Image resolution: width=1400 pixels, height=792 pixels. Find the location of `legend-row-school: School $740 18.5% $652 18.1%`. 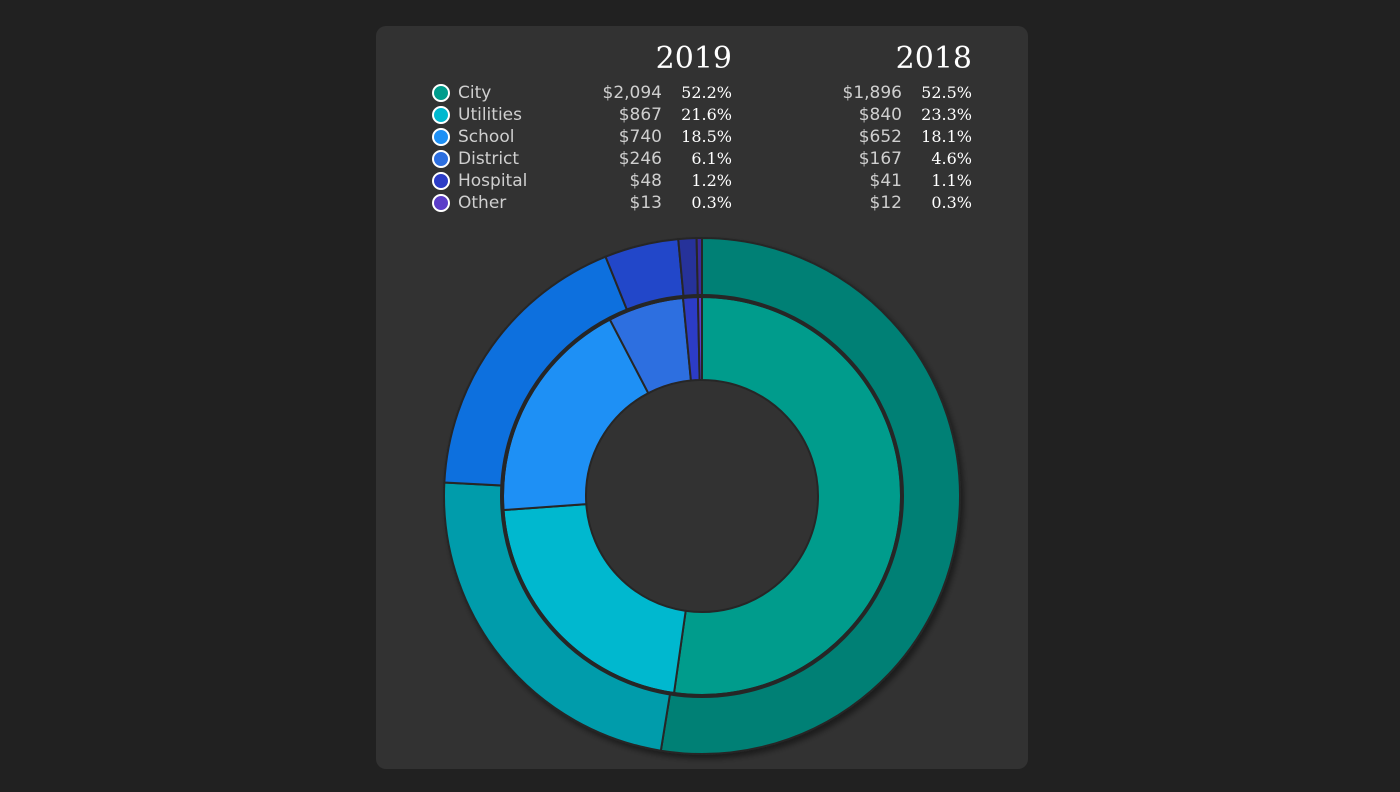

legend-row-school: School $740 18.5% $652 18.1% is located at coordinates (712, 137).